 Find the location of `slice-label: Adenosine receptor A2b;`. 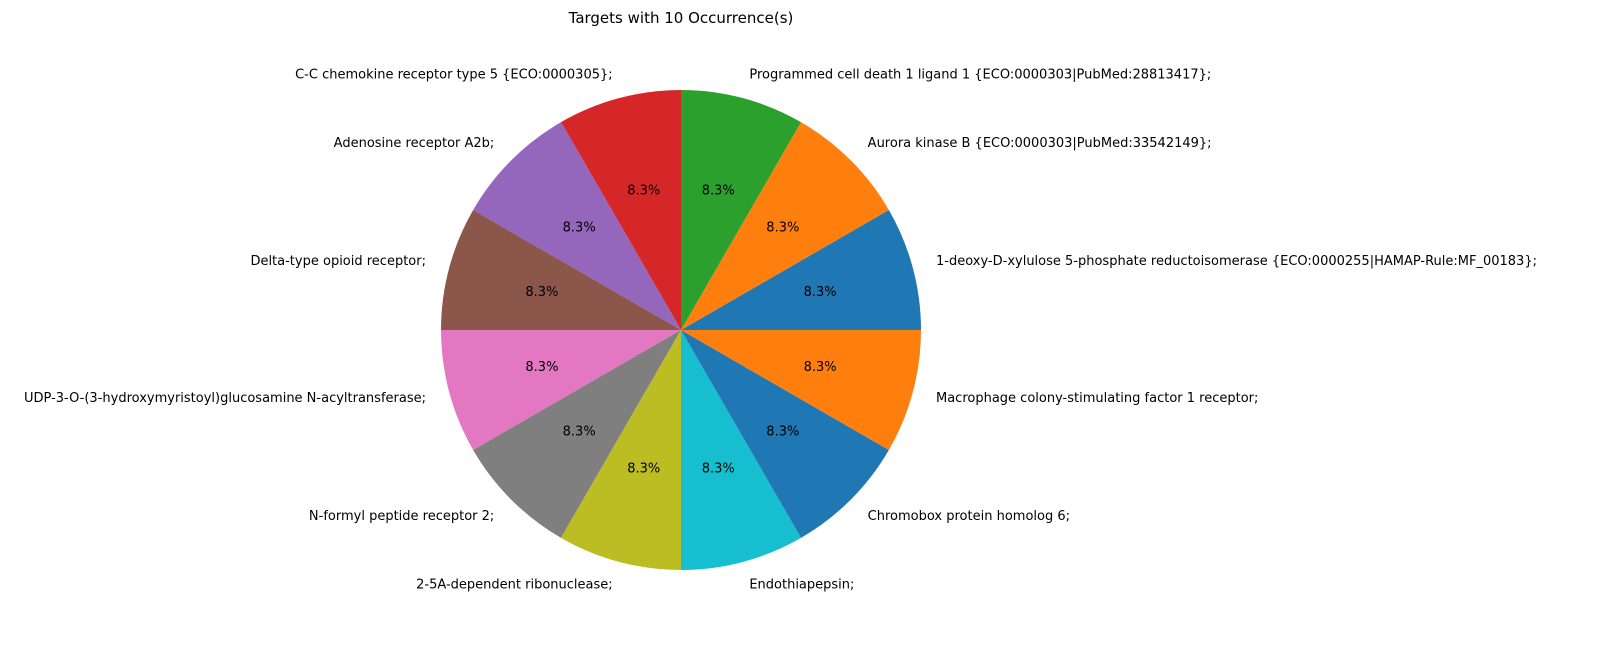

slice-label: Adenosine receptor A2b; is located at coordinates (414, 143).